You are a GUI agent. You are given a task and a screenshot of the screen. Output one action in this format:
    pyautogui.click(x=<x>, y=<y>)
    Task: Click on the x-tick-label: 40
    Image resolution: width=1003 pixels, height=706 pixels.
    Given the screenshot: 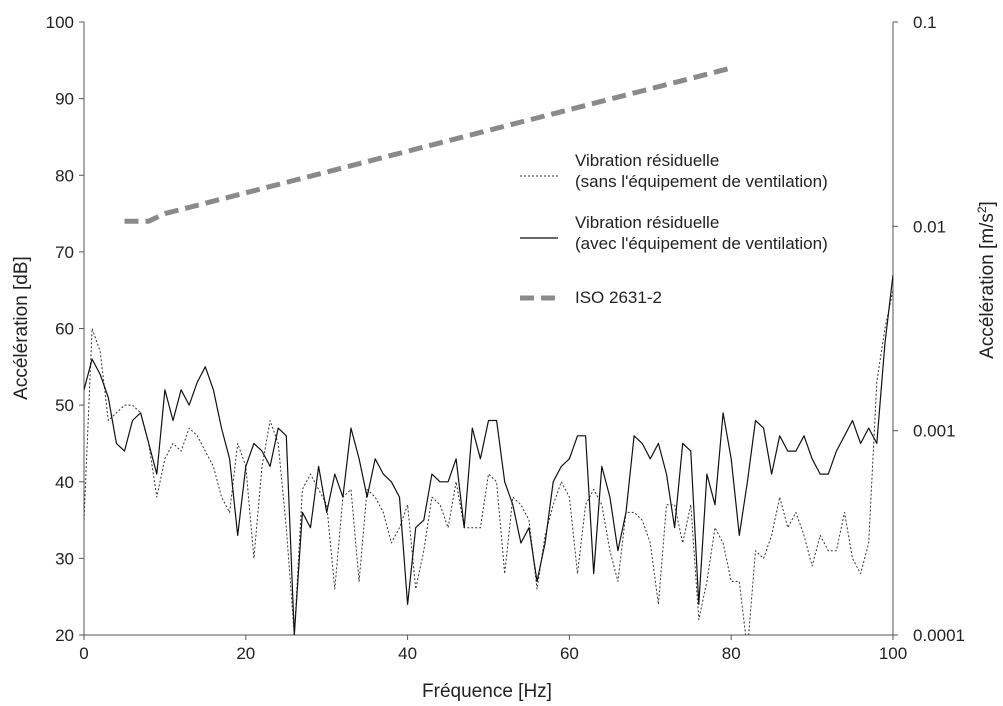 What is the action you would take?
    pyautogui.click(x=407, y=653)
    